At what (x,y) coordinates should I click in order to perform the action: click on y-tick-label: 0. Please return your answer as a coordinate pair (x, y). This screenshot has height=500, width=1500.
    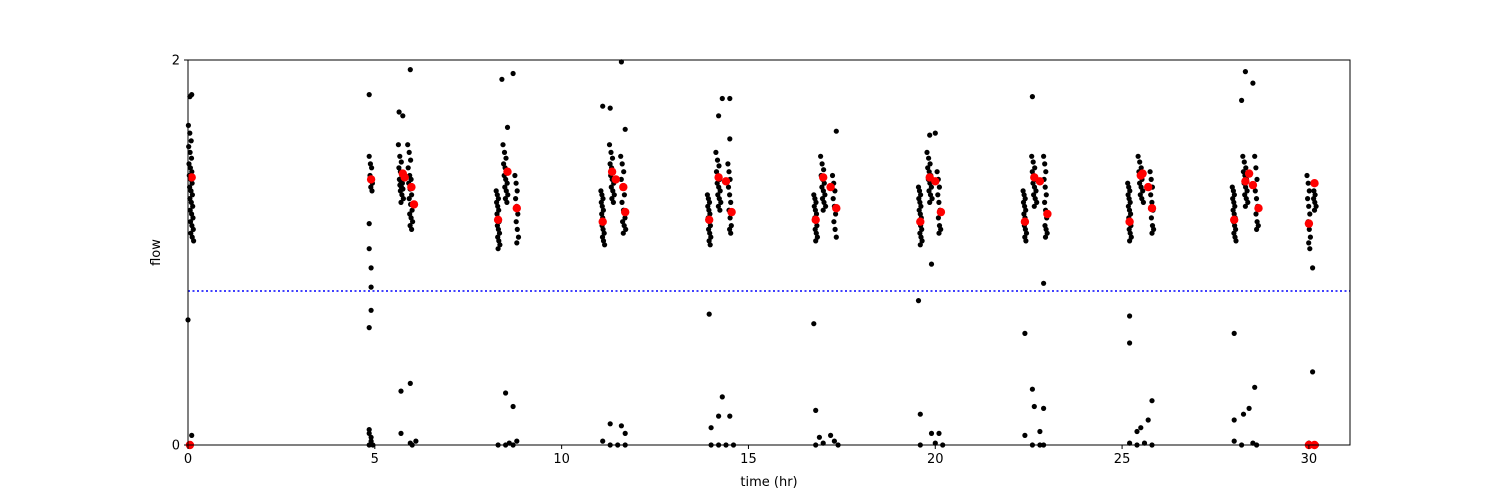
    Looking at the image, I should click on (176, 446).